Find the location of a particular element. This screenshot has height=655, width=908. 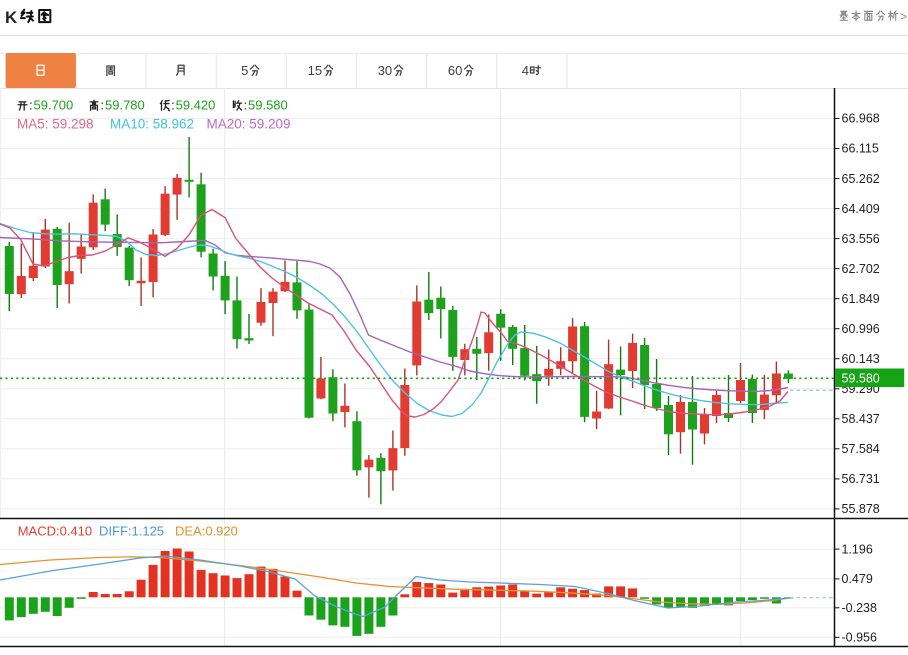

svg-text: 58.437 is located at coordinates (861, 419).